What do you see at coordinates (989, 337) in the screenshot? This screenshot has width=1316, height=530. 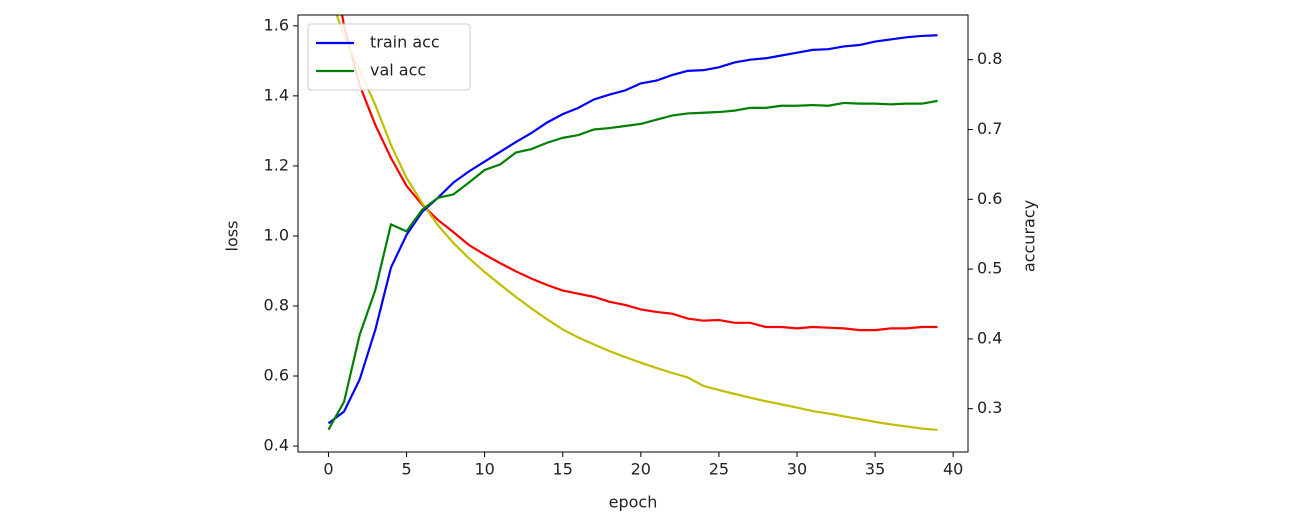 I see `y2-tick-label: 0.4` at bounding box center [989, 337].